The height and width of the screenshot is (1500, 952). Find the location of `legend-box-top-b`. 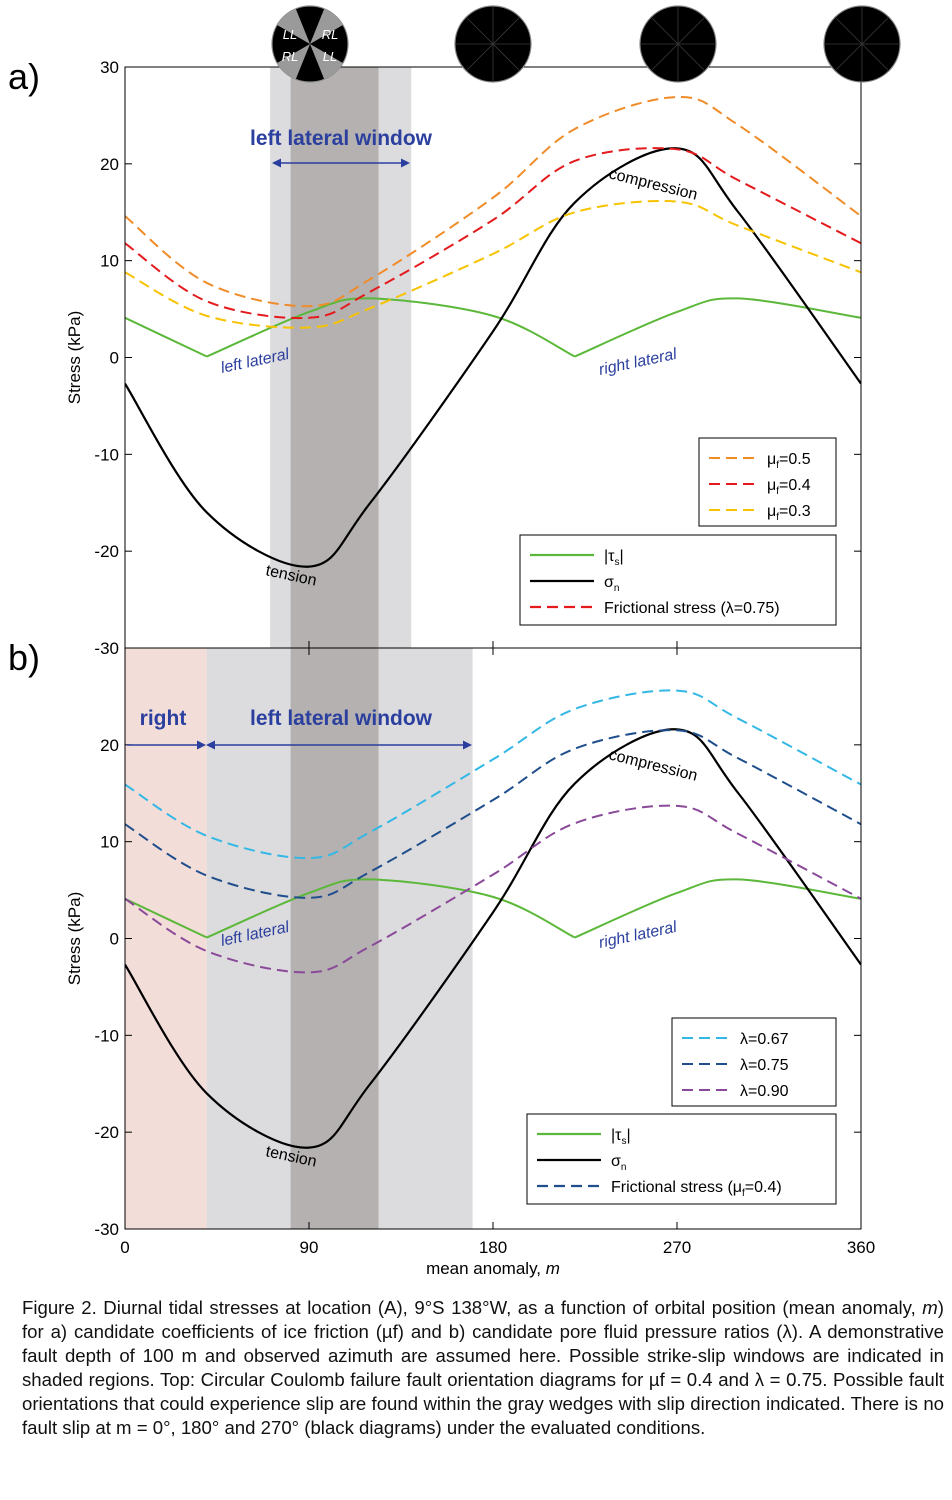

legend-box-top-b is located at coordinates (754, 1062).